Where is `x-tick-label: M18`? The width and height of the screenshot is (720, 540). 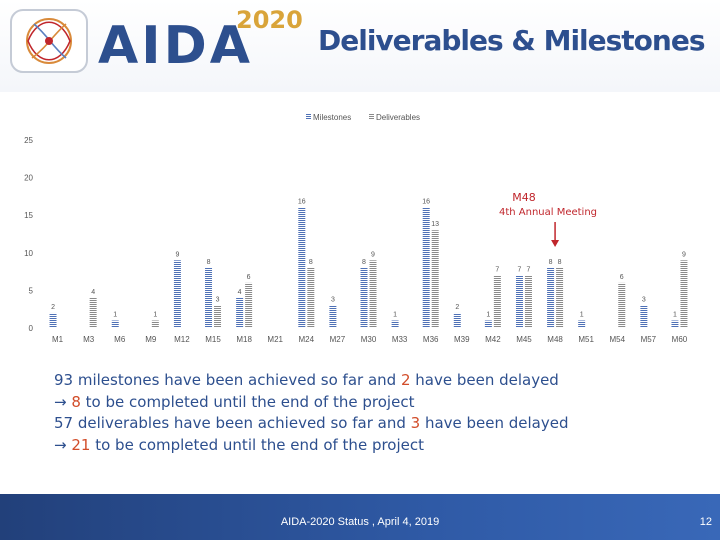 x-tick-label: M18 is located at coordinates (244, 339).